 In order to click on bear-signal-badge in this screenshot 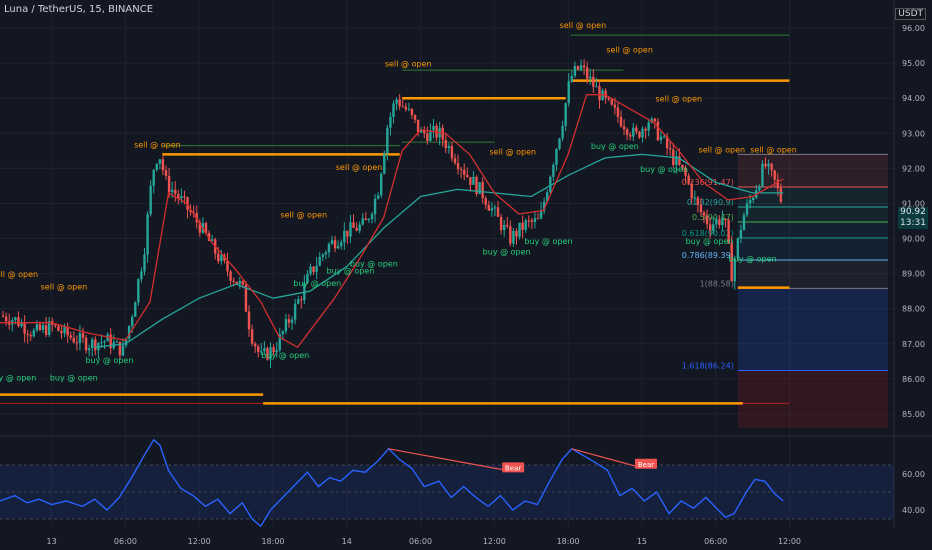, I will do `click(645, 463)`.